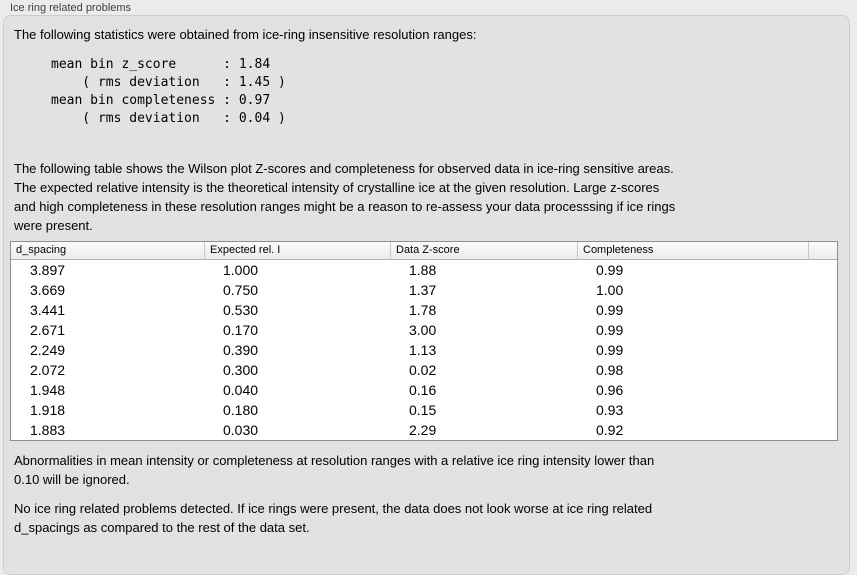 The height and width of the screenshot is (575, 857). What do you see at coordinates (241, 290) in the screenshot?
I see `table-cell: 0.750` at bounding box center [241, 290].